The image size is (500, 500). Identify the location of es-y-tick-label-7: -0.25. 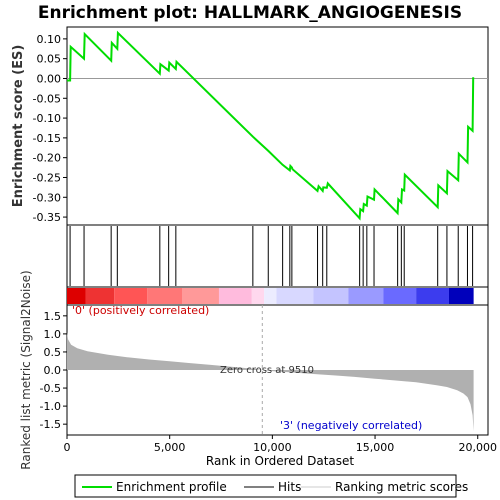
(47, 177).